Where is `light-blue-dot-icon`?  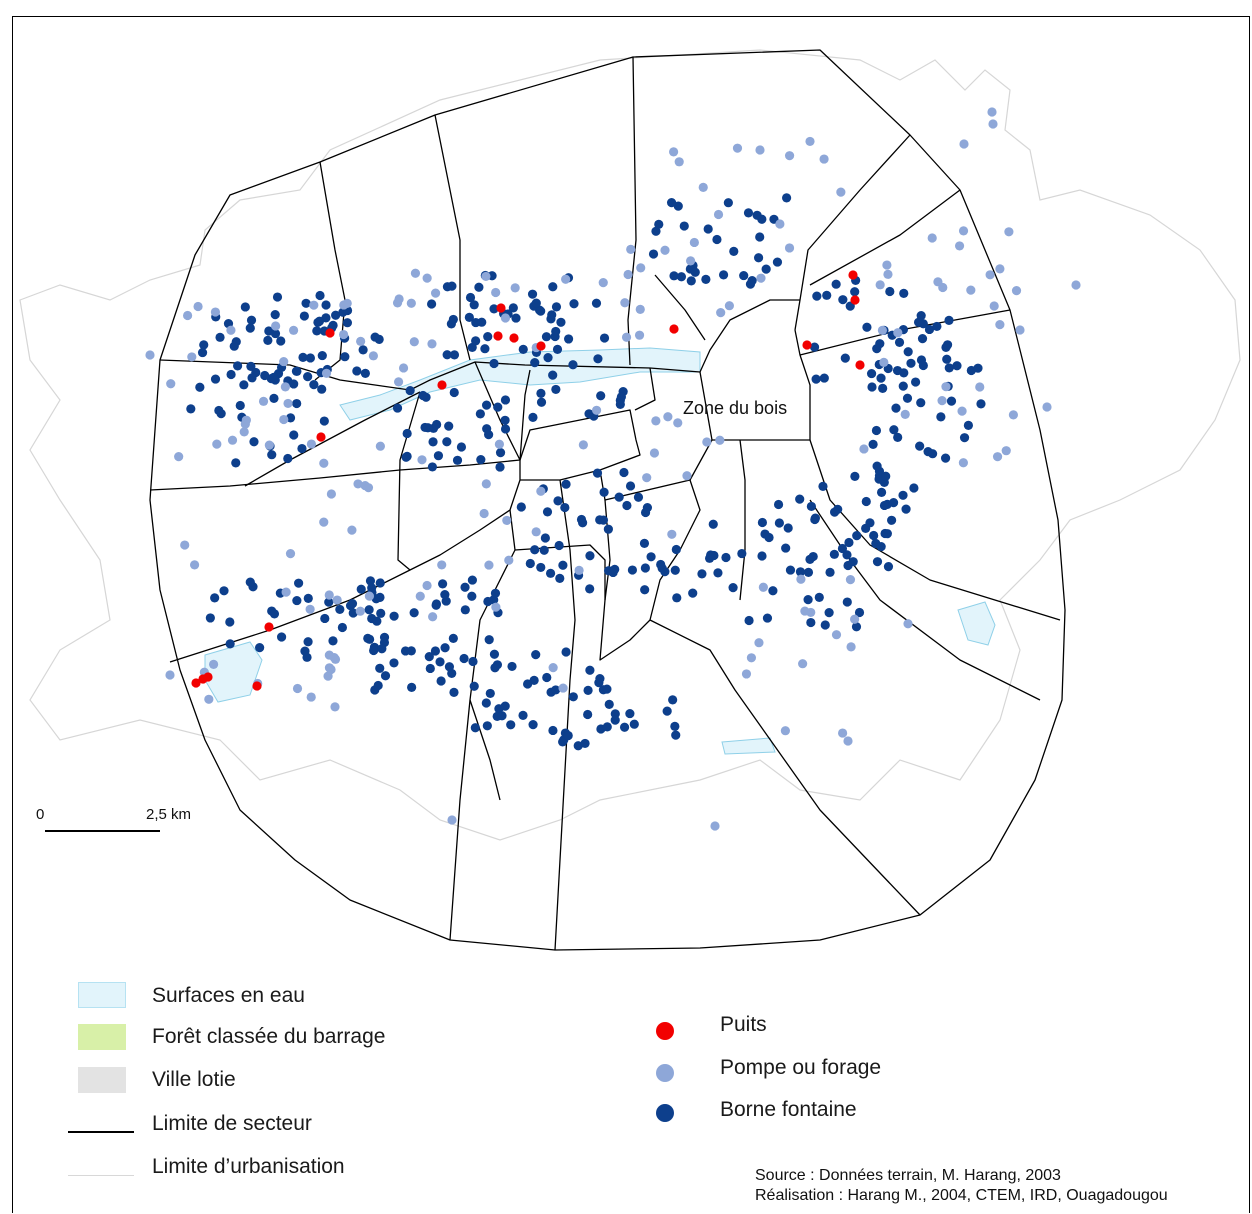 light-blue-dot-icon is located at coordinates (665, 1073).